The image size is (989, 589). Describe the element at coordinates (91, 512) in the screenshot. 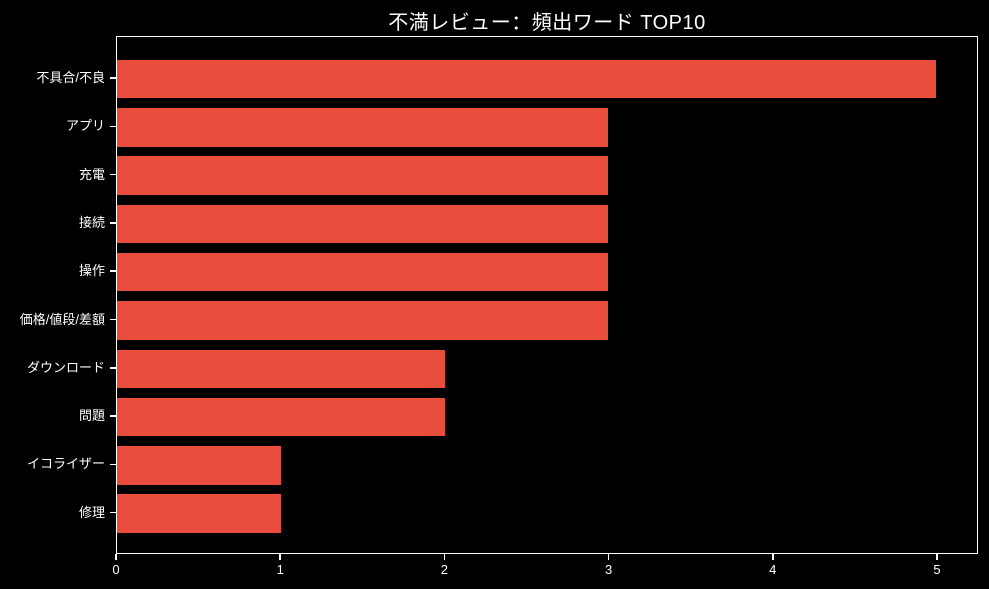

I see `y-tick-label: 修理` at that location.